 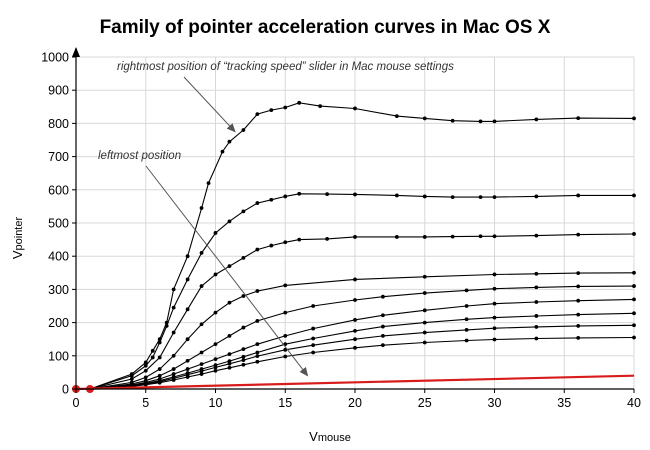 I want to click on y-tick-label-100: 100, so click(x=58, y=356).